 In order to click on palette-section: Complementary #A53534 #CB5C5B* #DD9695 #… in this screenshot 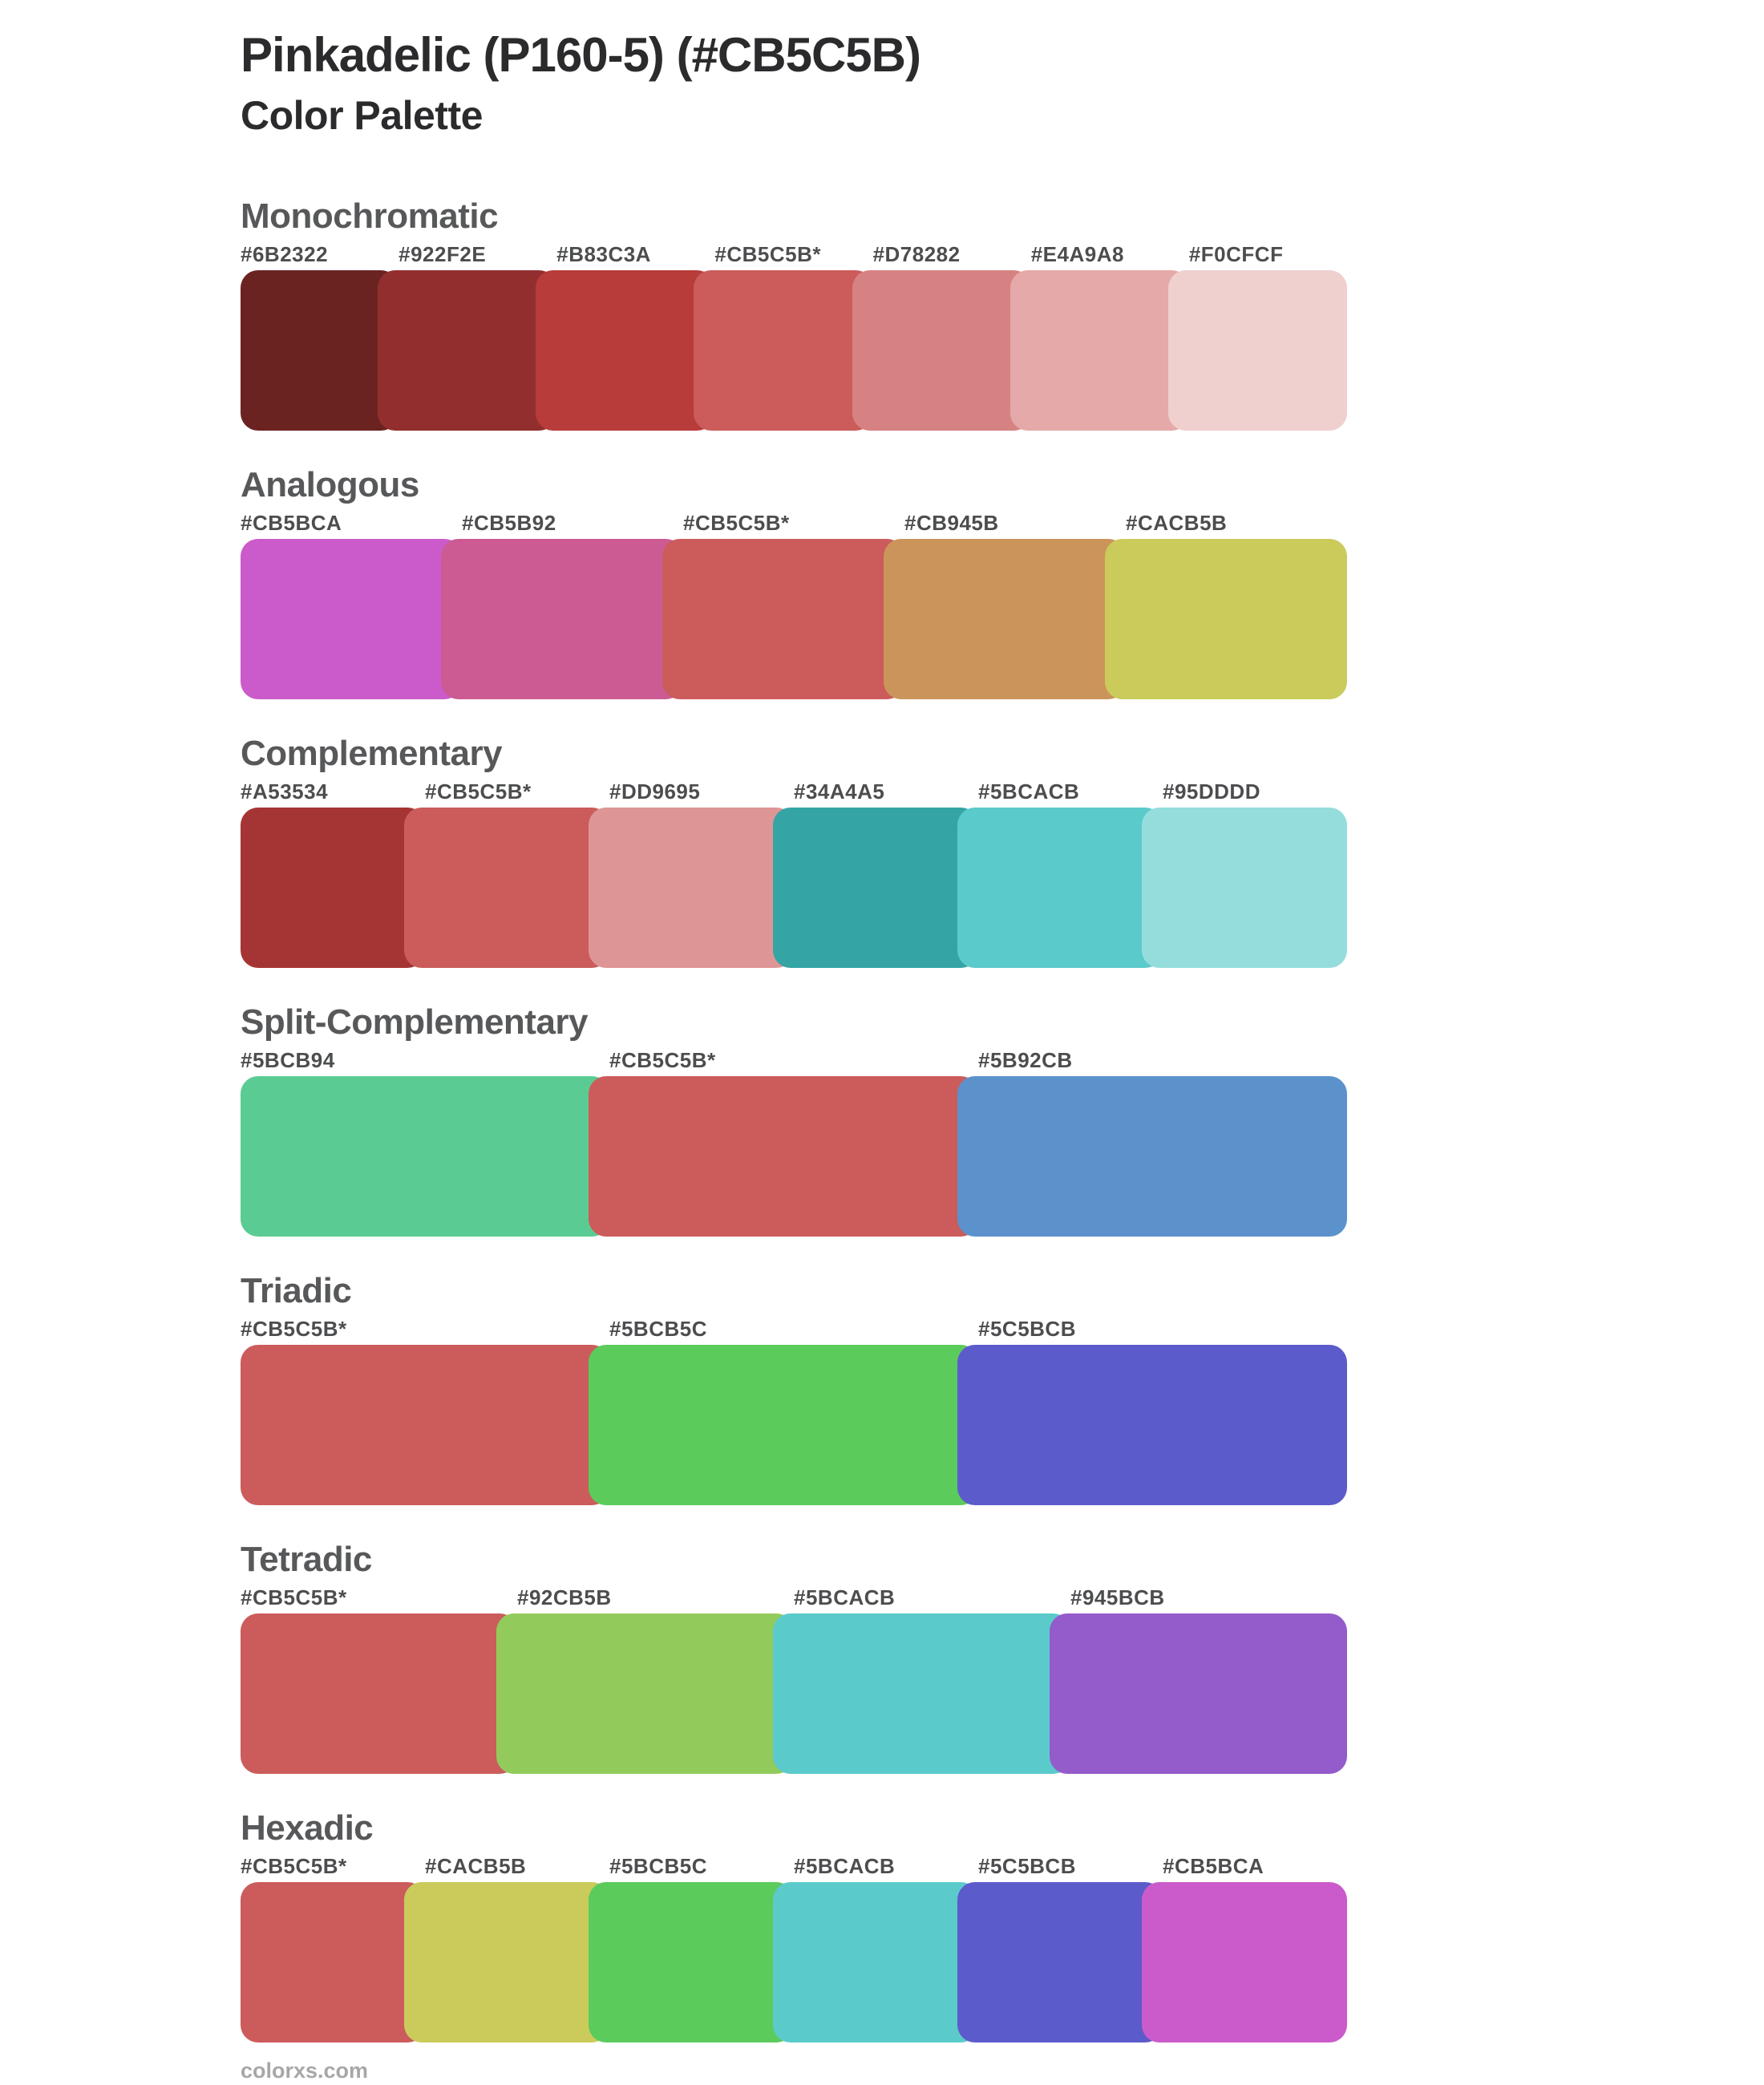, I will do `click(794, 851)`.